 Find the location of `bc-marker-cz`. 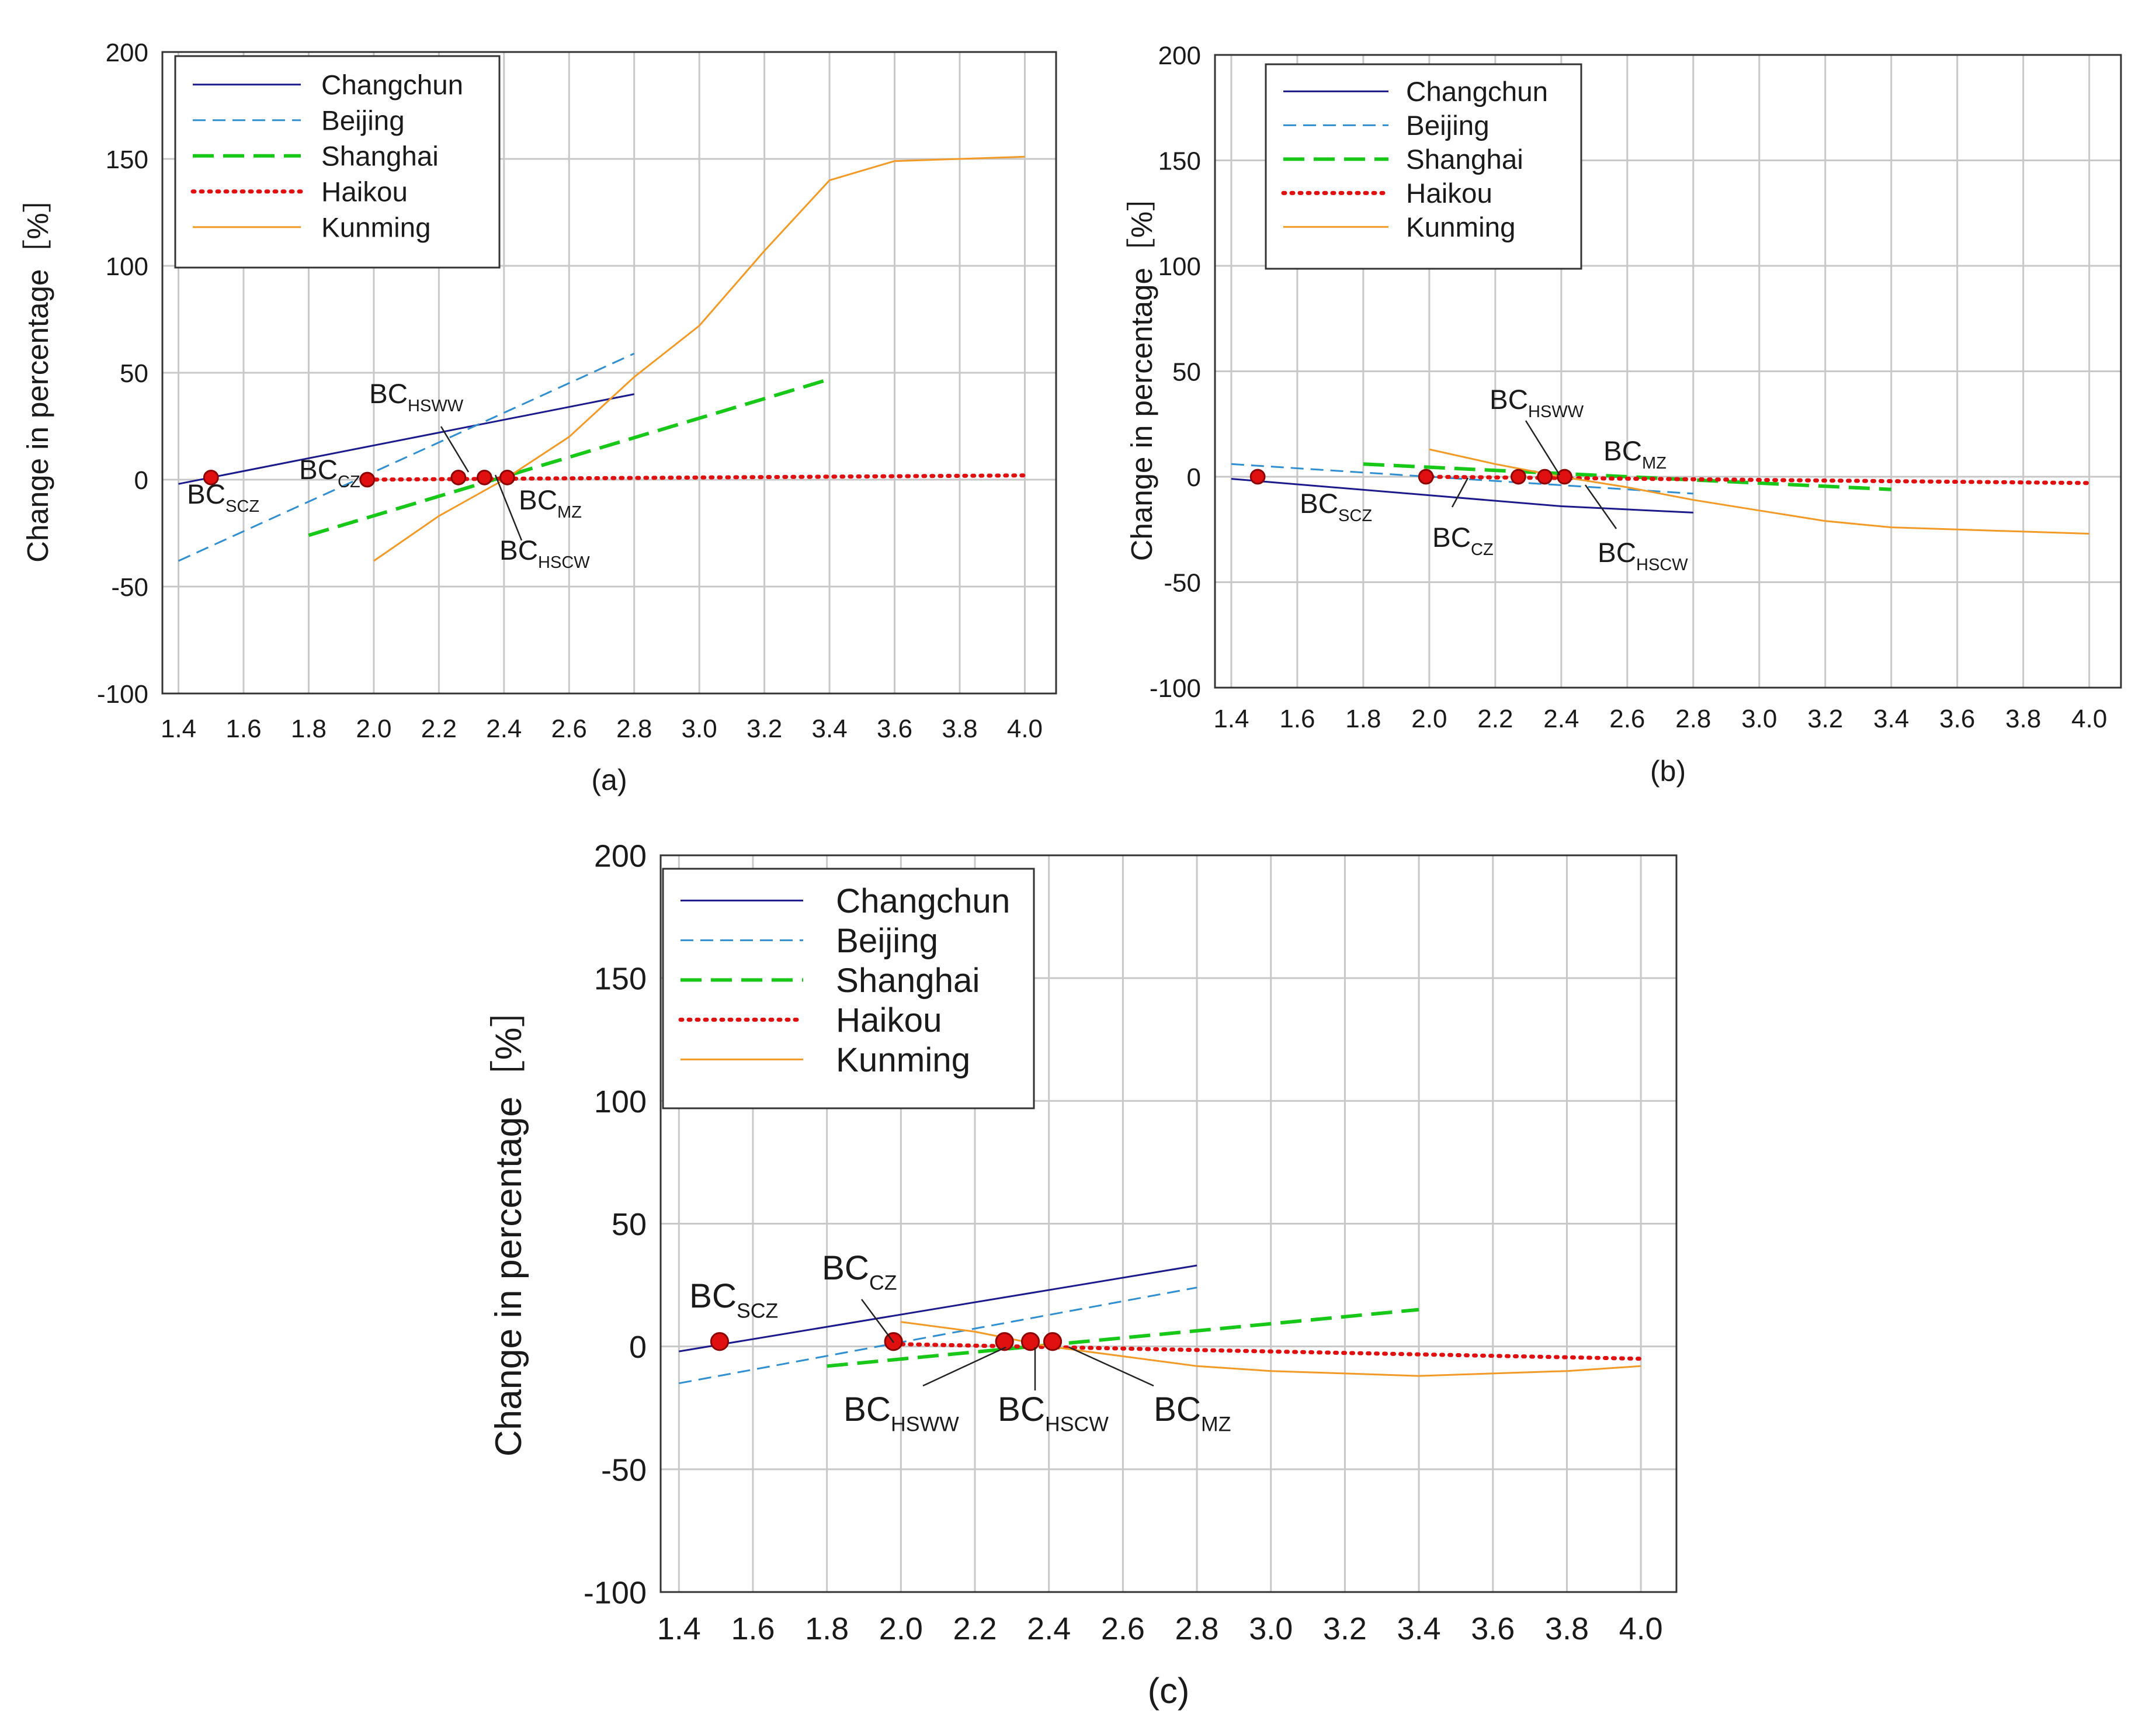

bc-marker-cz is located at coordinates (1426, 477).